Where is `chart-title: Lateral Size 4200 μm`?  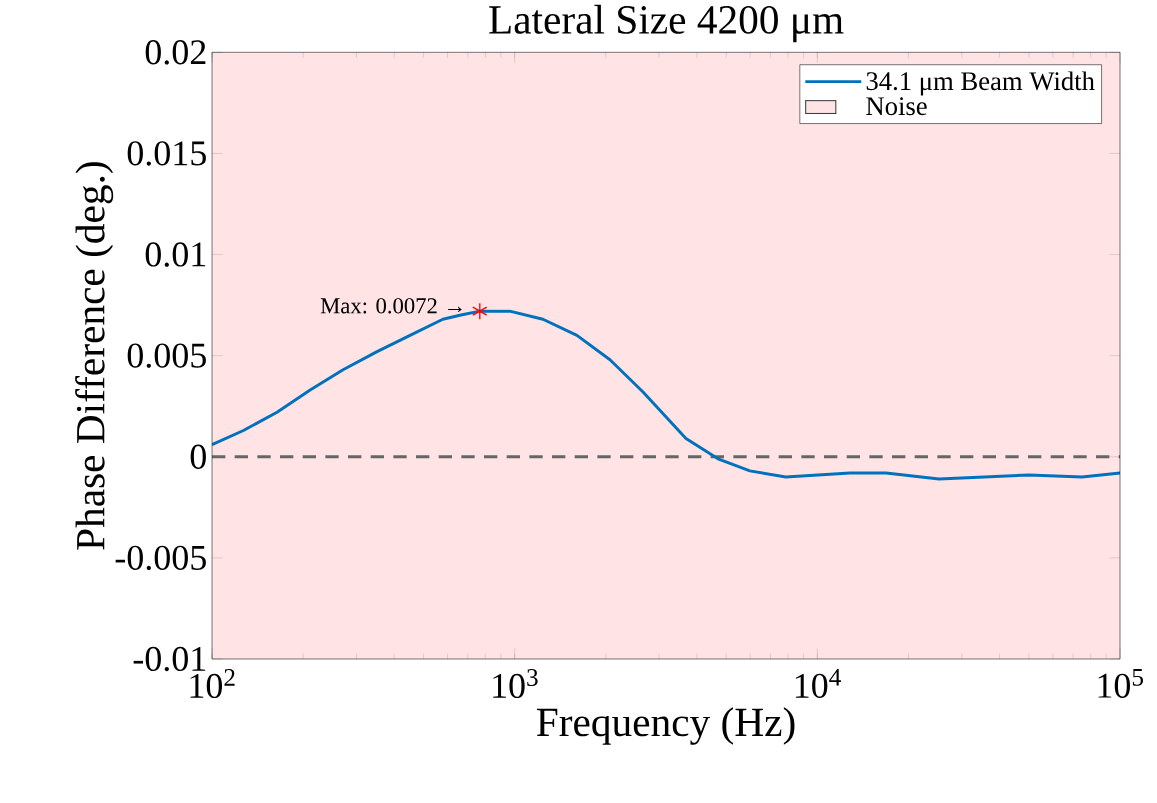
chart-title: Lateral Size 4200 μm is located at coordinates (666, 23).